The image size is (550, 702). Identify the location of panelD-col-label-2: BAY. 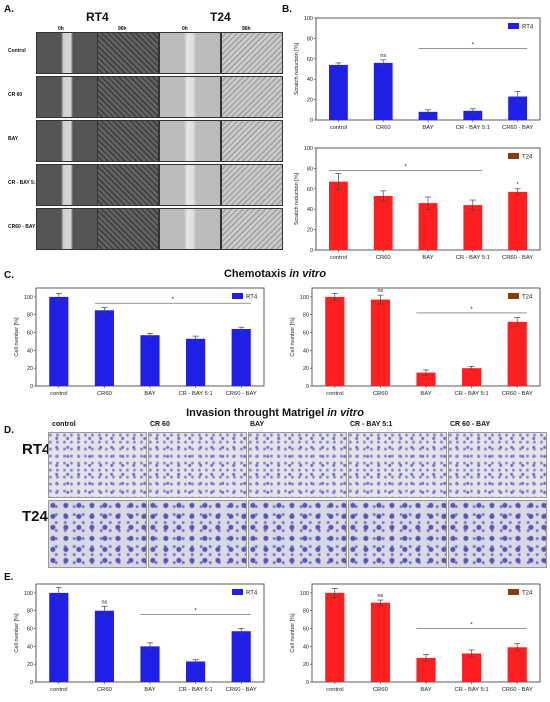
(257, 424).